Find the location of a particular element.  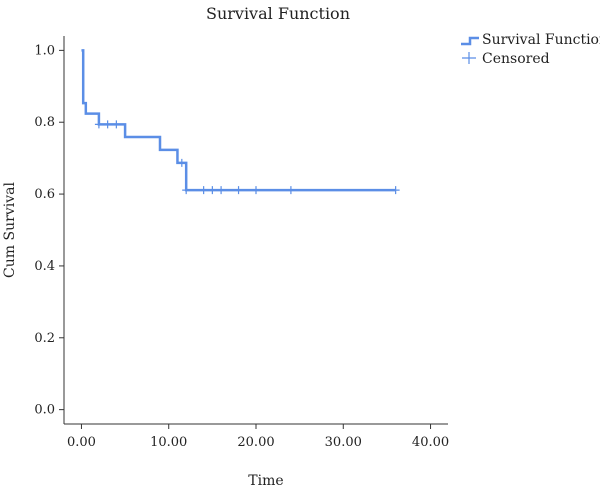

legend-survival-function: Survival Function is located at coordinates (530, 40).